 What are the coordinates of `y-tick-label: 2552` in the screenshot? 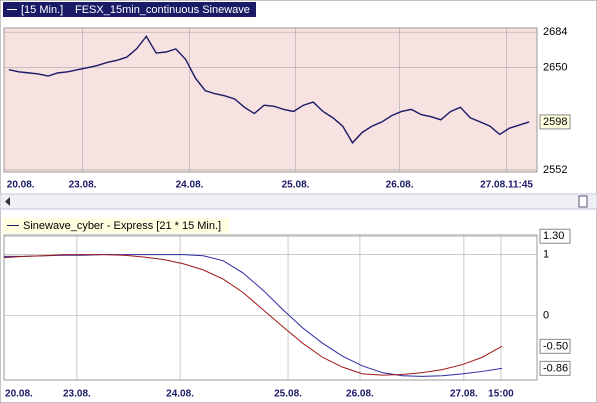 It's located at (555, 170).